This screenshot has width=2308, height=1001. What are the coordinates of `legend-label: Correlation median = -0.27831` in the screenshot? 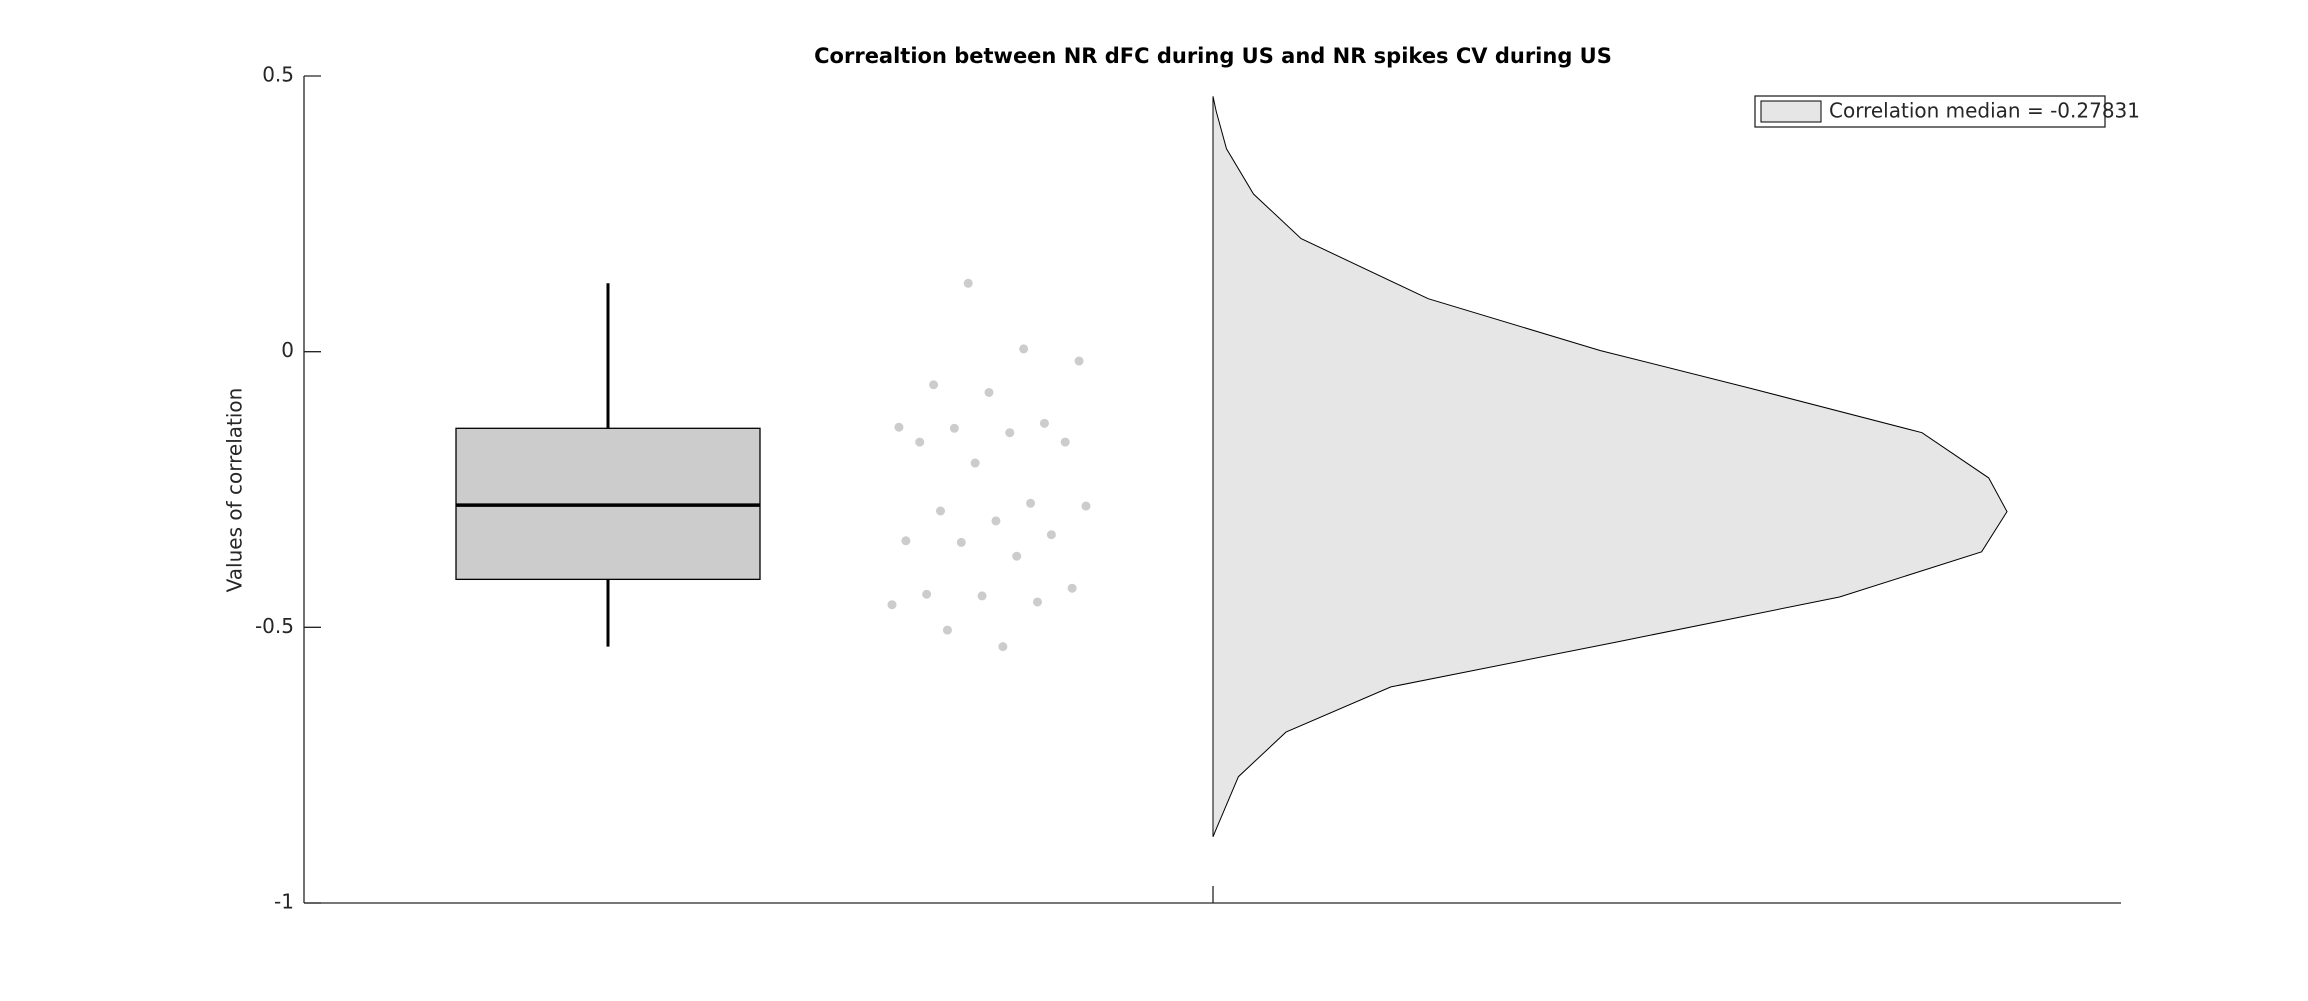 It's located at (1984, 111).